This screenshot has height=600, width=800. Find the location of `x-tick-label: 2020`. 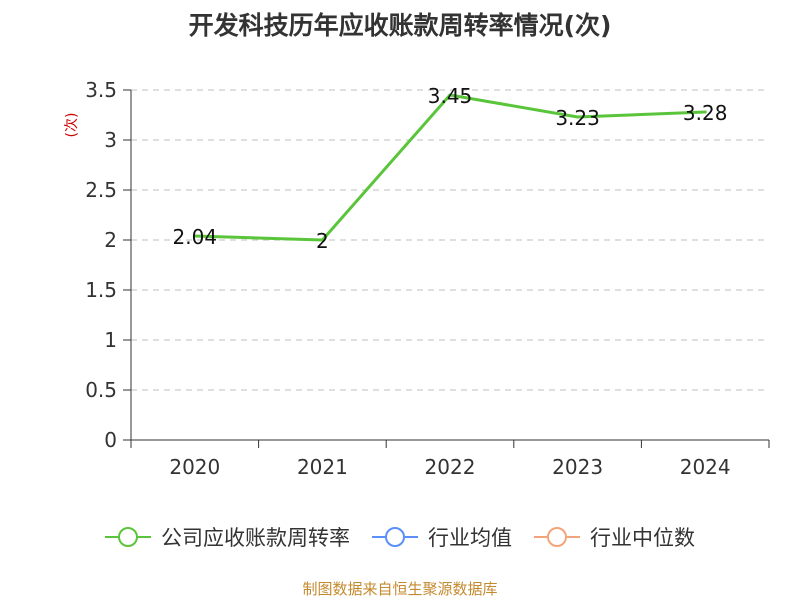

x-tick-label: 2020 is located at coordinates (194, 467).